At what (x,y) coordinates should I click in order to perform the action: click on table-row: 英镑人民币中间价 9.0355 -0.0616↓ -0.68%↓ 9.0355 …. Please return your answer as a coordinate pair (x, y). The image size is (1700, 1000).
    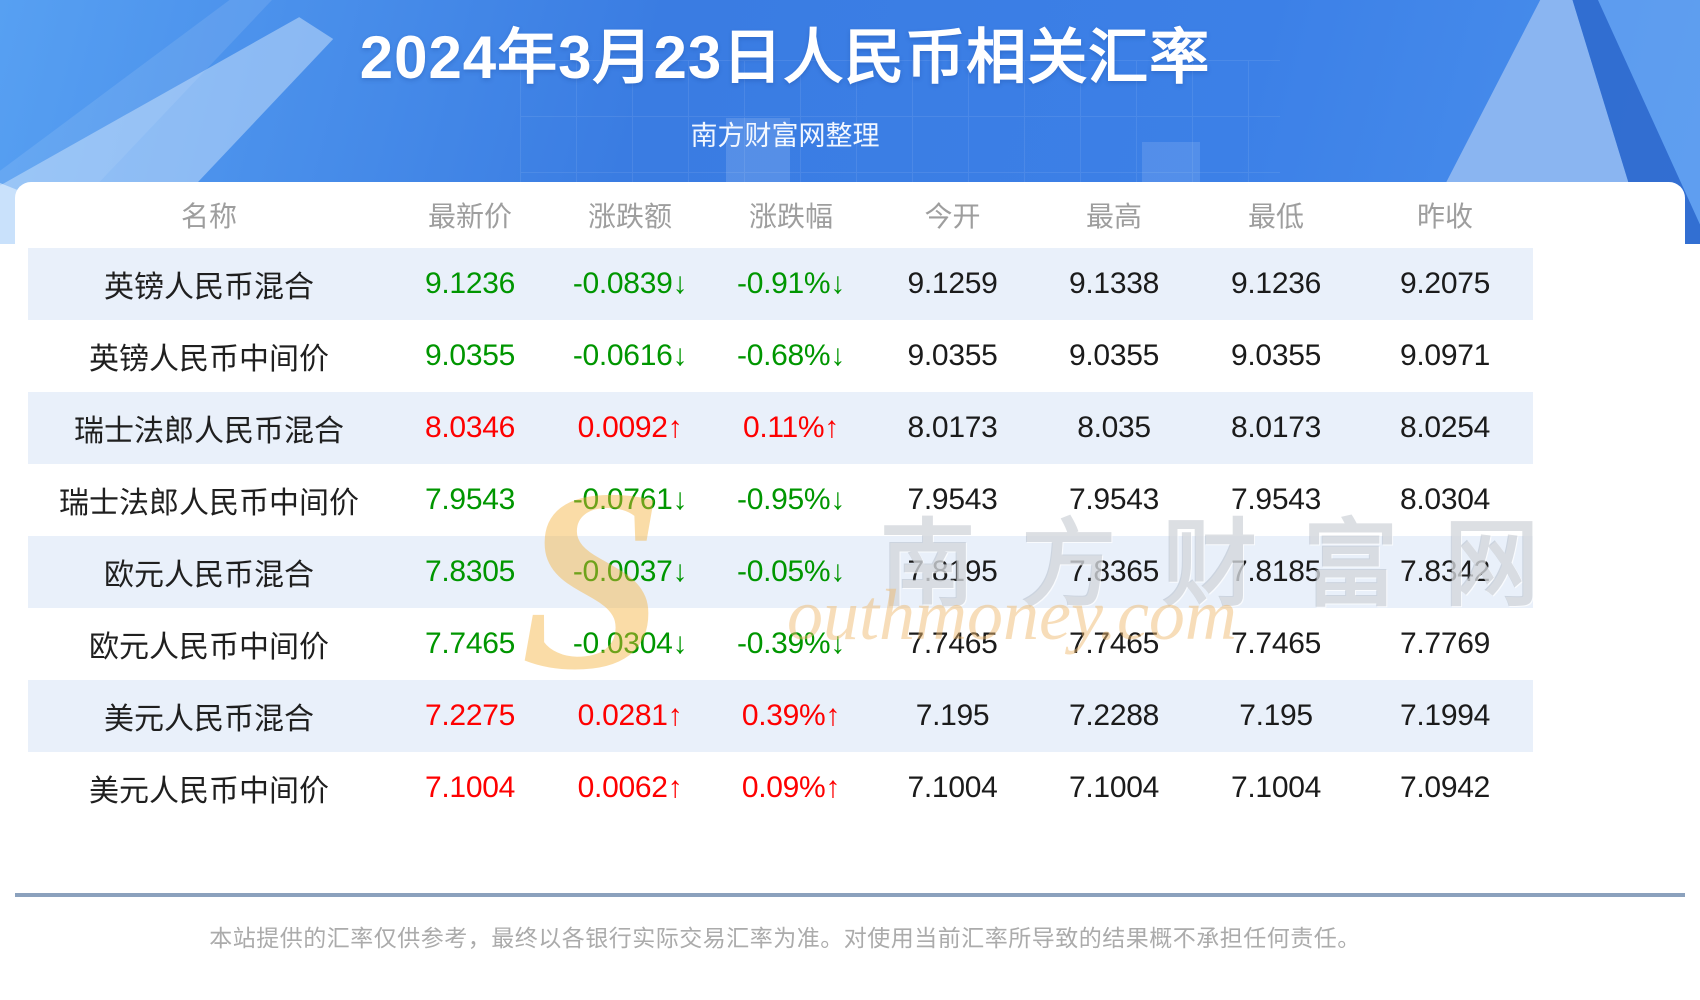
    Looking at the image, I should click on (780, 356).